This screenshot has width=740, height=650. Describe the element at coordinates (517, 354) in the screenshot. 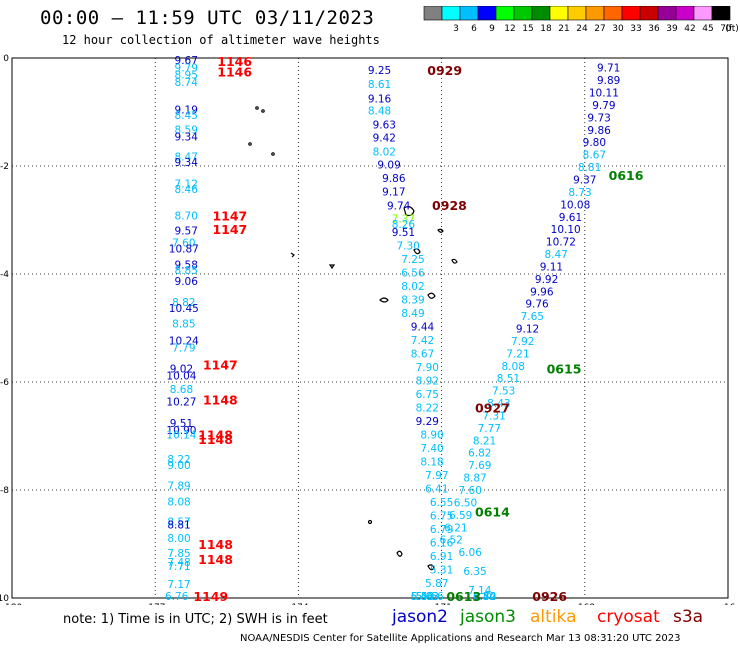

I see `wave-height-value: 7.21` at that location.